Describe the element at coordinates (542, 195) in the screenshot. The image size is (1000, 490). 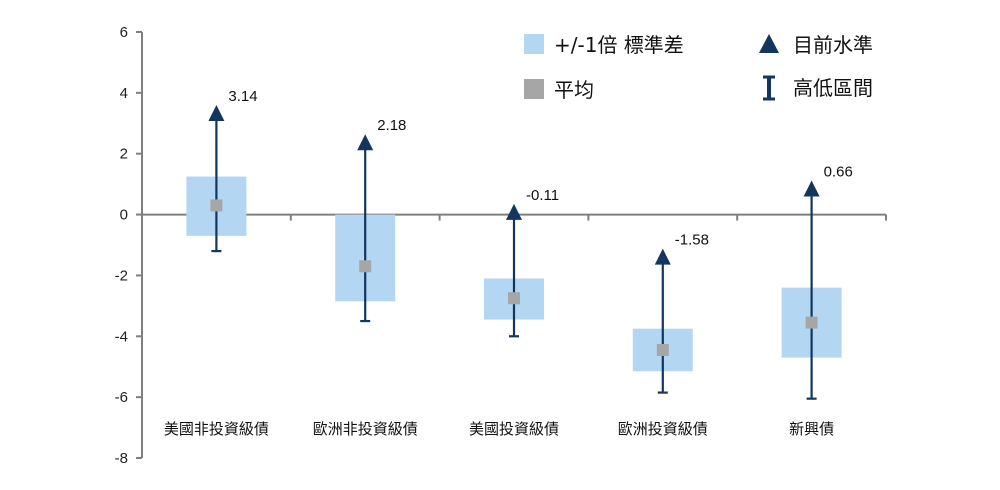
I see `current-value-label: -0.11` at that location.